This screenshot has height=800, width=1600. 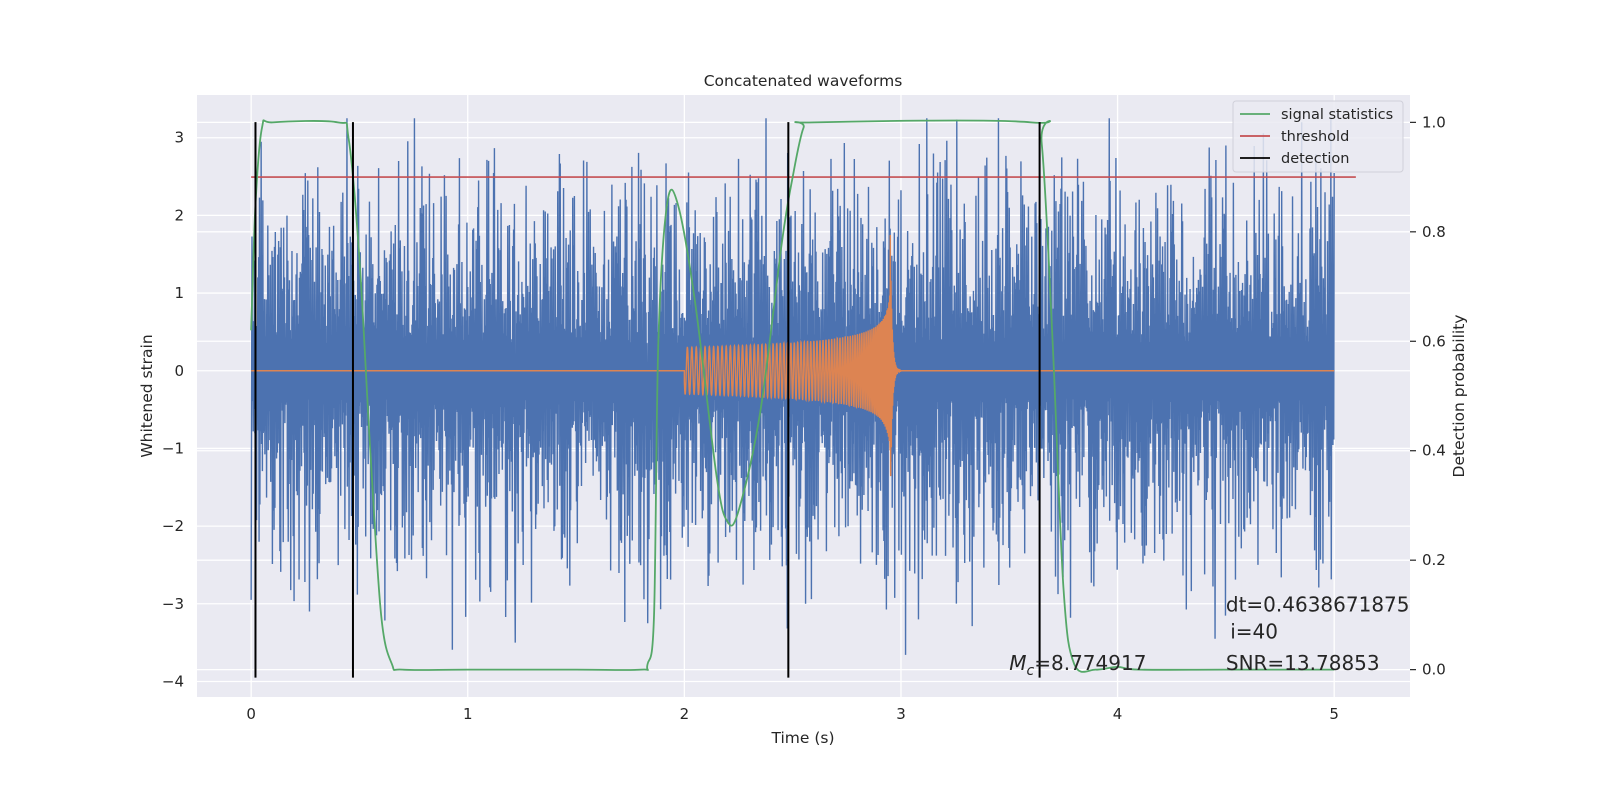 I want to click on x-tick-label: 5, so click(x=1334, y=714).